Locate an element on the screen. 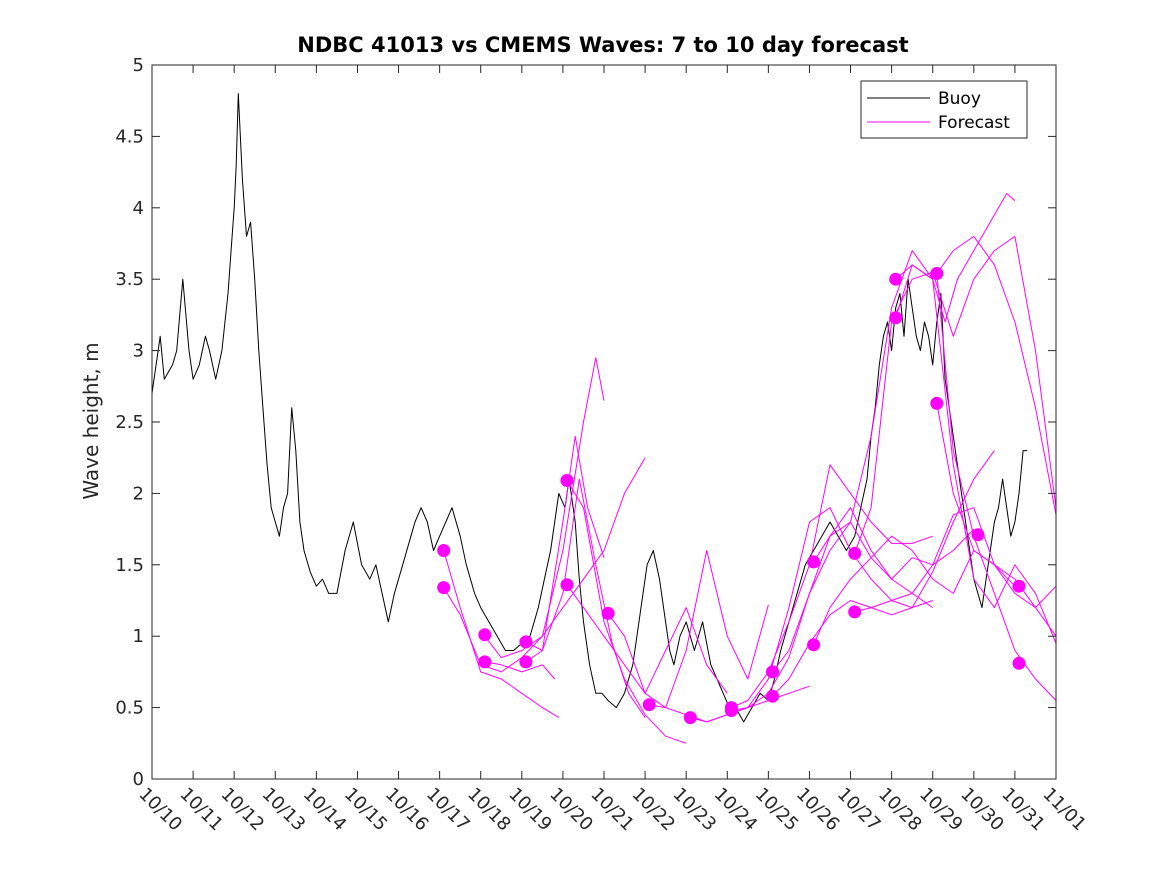  y-tick-label: 3 is located at coordinates (138, 351).